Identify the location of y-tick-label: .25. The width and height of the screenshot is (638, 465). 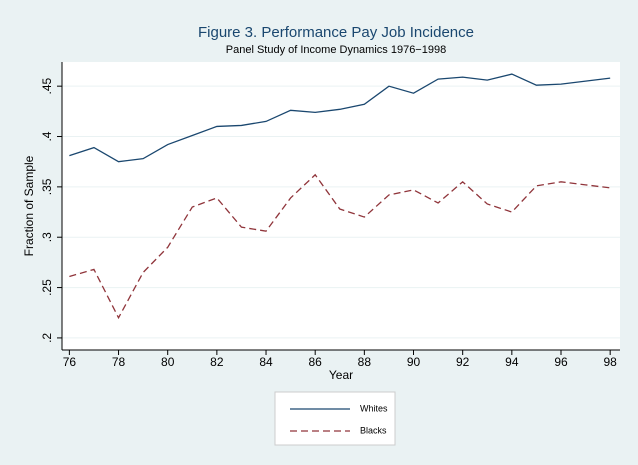
(47, 287).